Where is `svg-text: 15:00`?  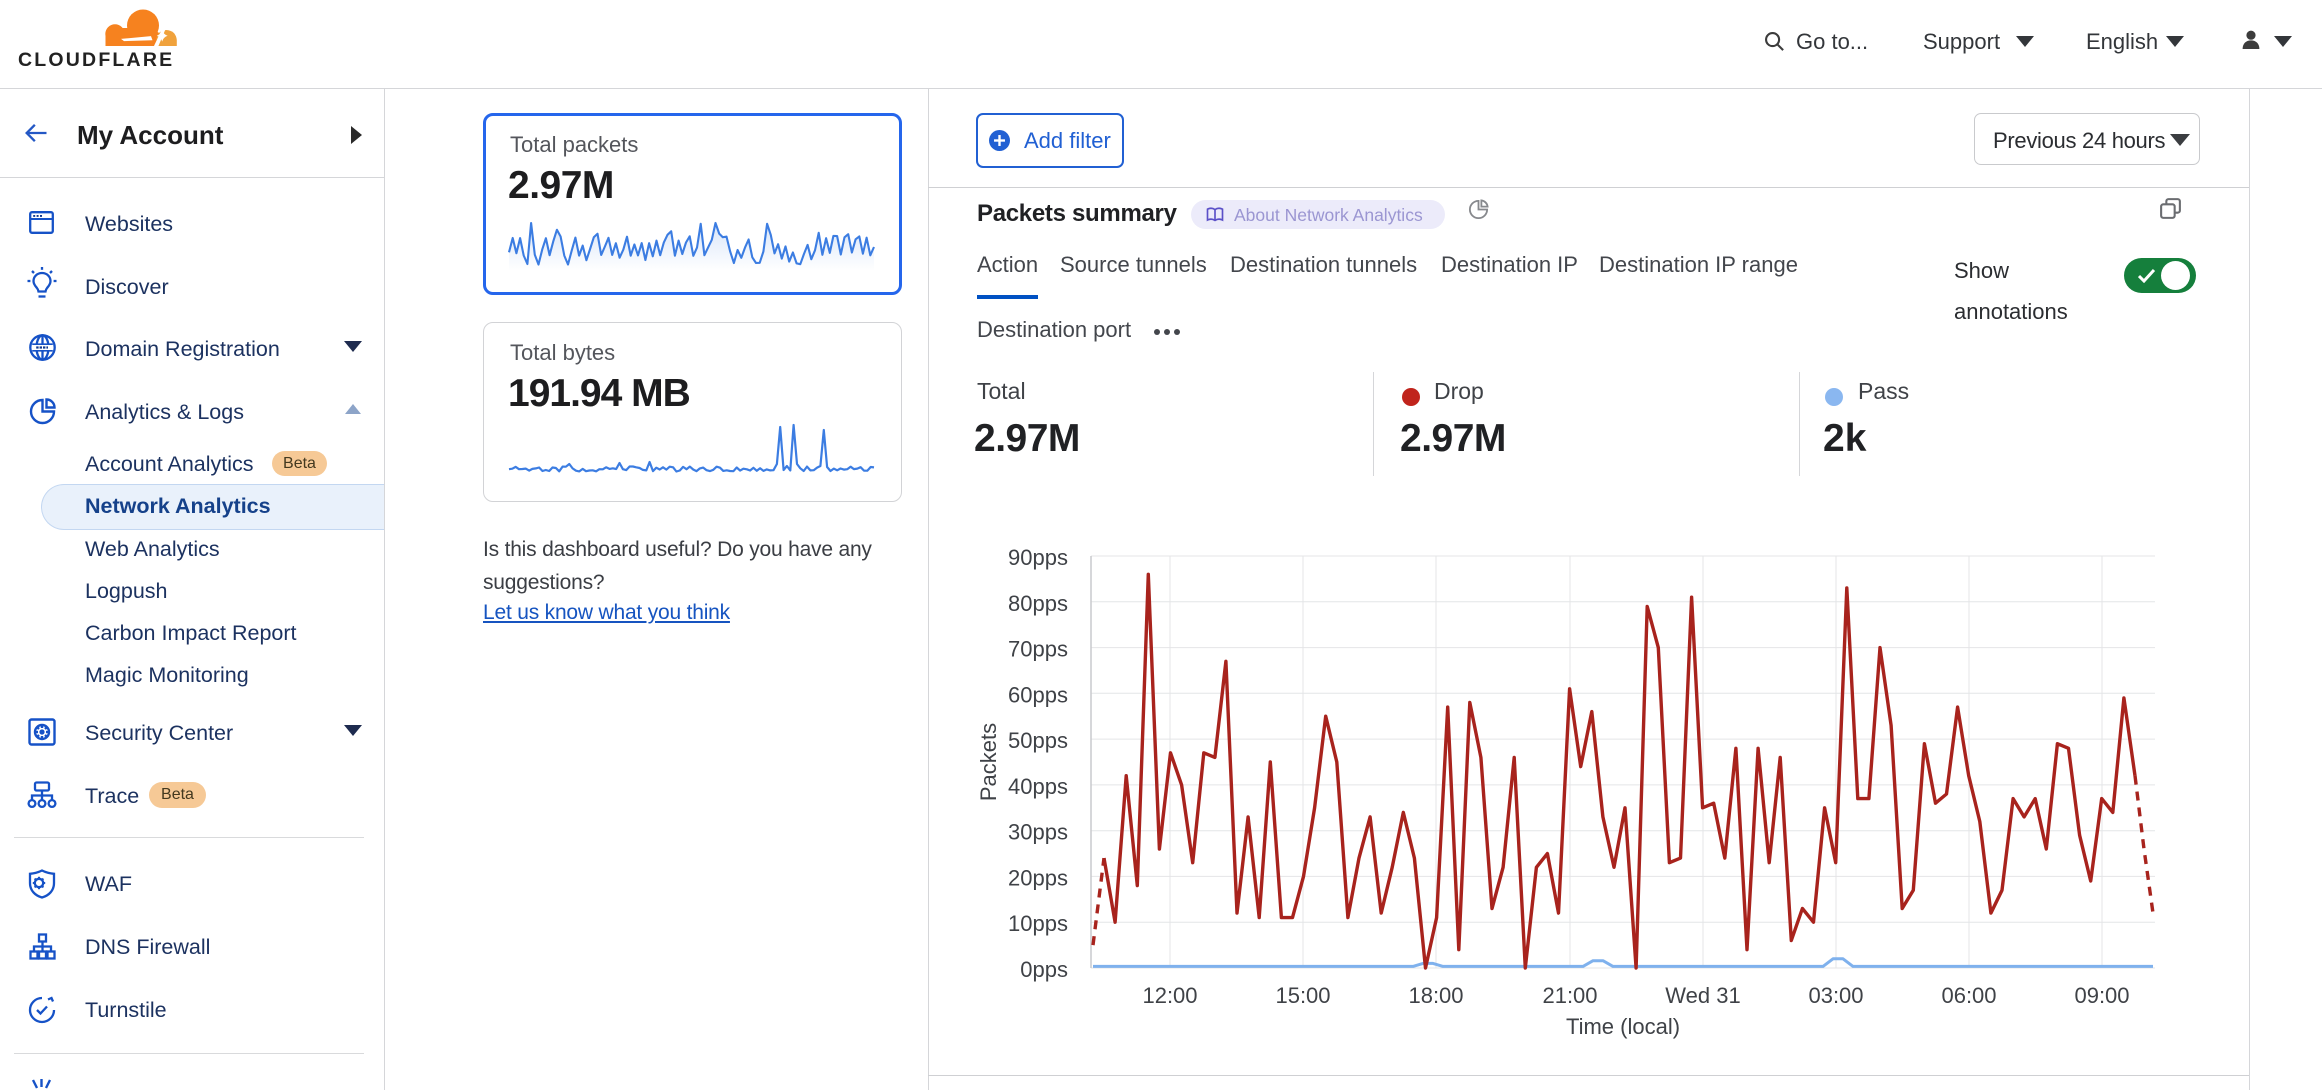 svg-text: 15:00 is located at coordinates (1302, 995).